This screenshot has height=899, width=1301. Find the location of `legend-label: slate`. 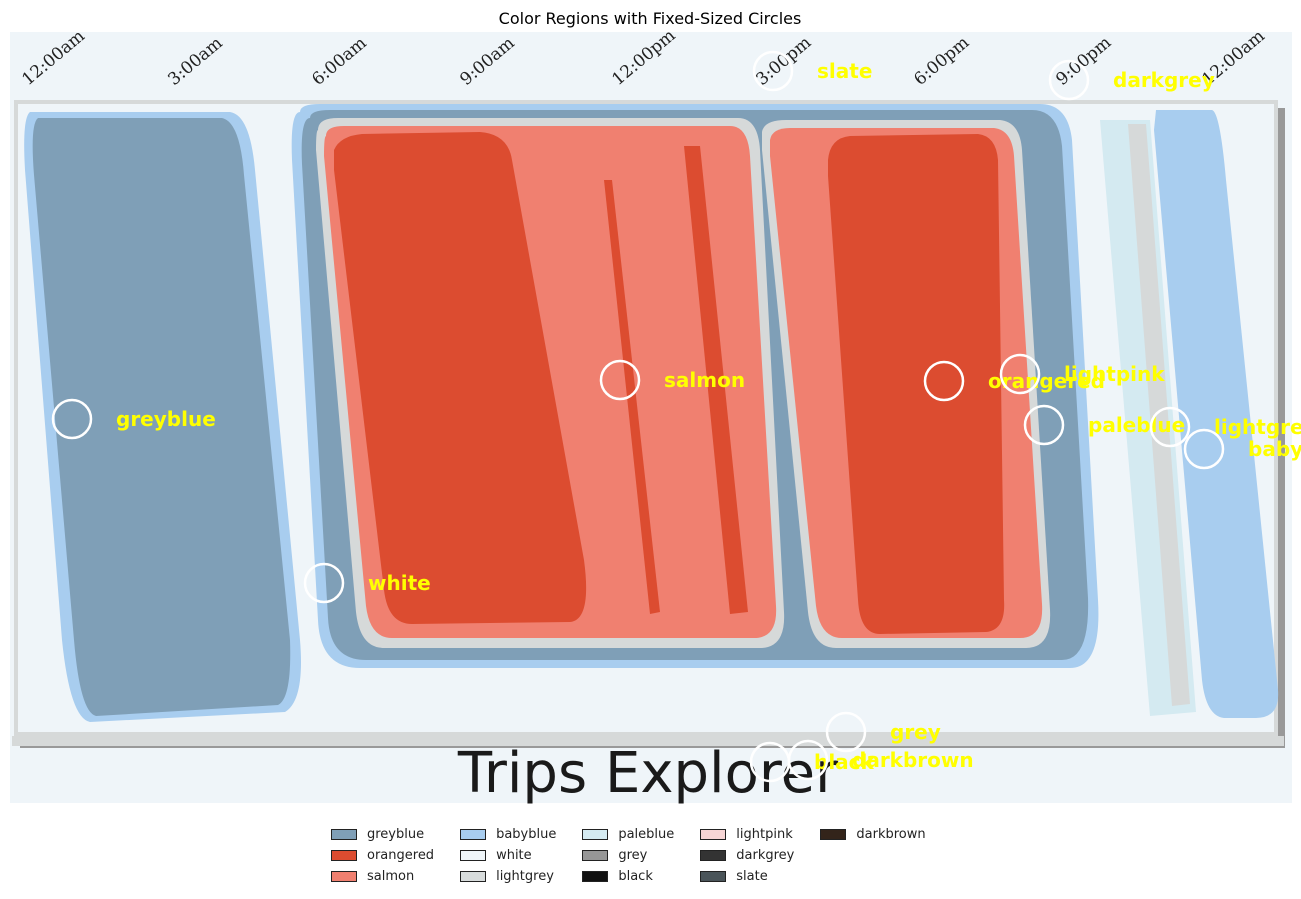

legend-label: slate is located at coordinates (752, 876).